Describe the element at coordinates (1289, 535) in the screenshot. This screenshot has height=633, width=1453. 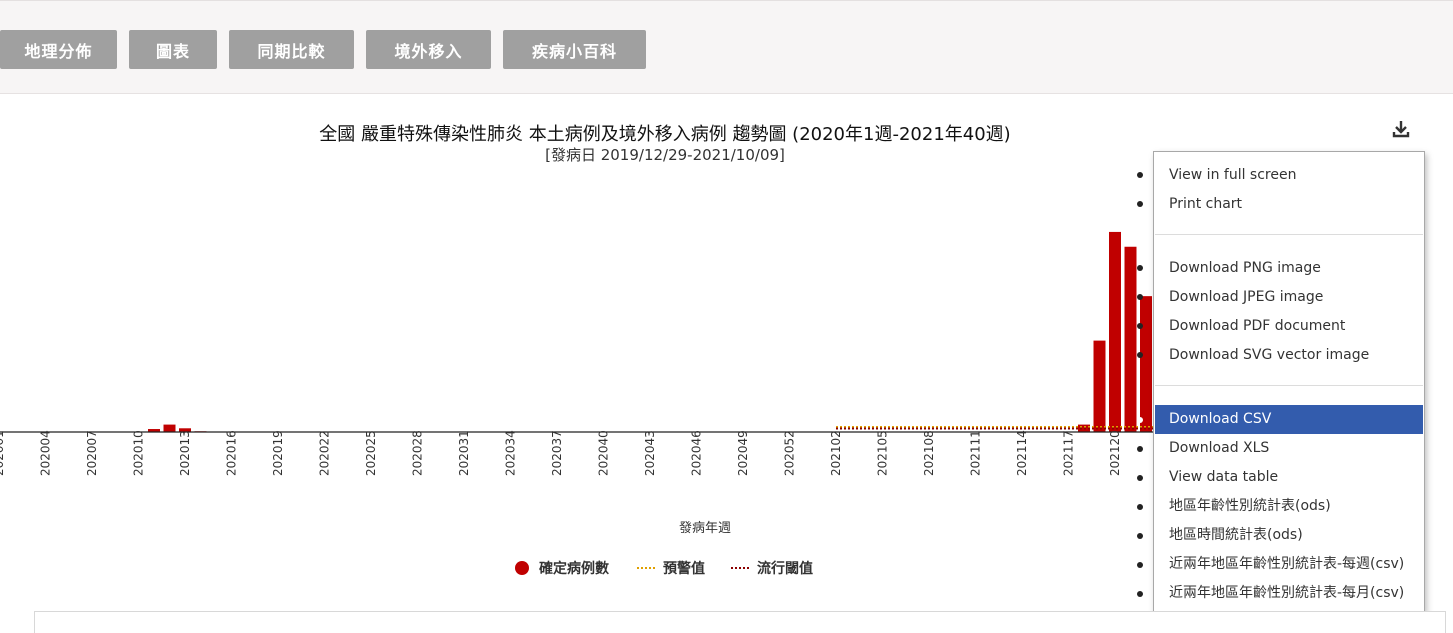
I see `menu-region-time-ods: 地區時間統計表(ods)` at that location.